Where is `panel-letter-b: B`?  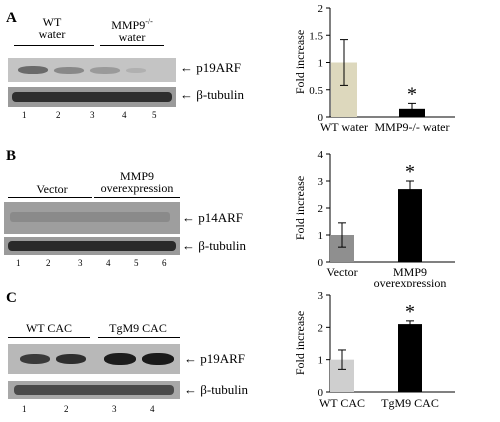
panel-letter-b: B is located at coordinates (11, 156).